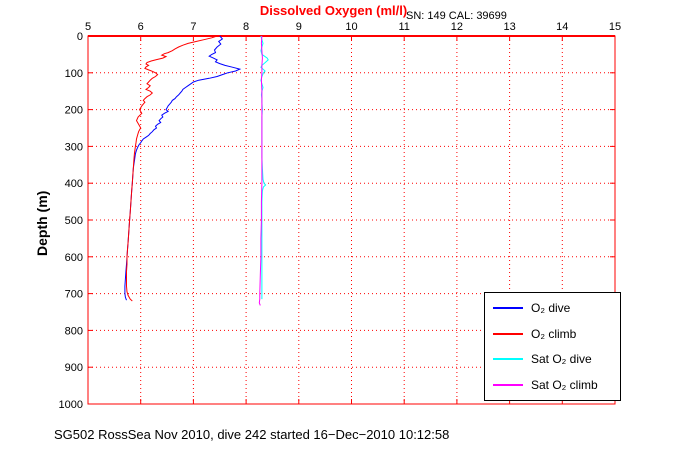  Describe the element at coordinates (561, 359) in the screenshot. I see `legend-label: Sat O₂ dive` at that location.